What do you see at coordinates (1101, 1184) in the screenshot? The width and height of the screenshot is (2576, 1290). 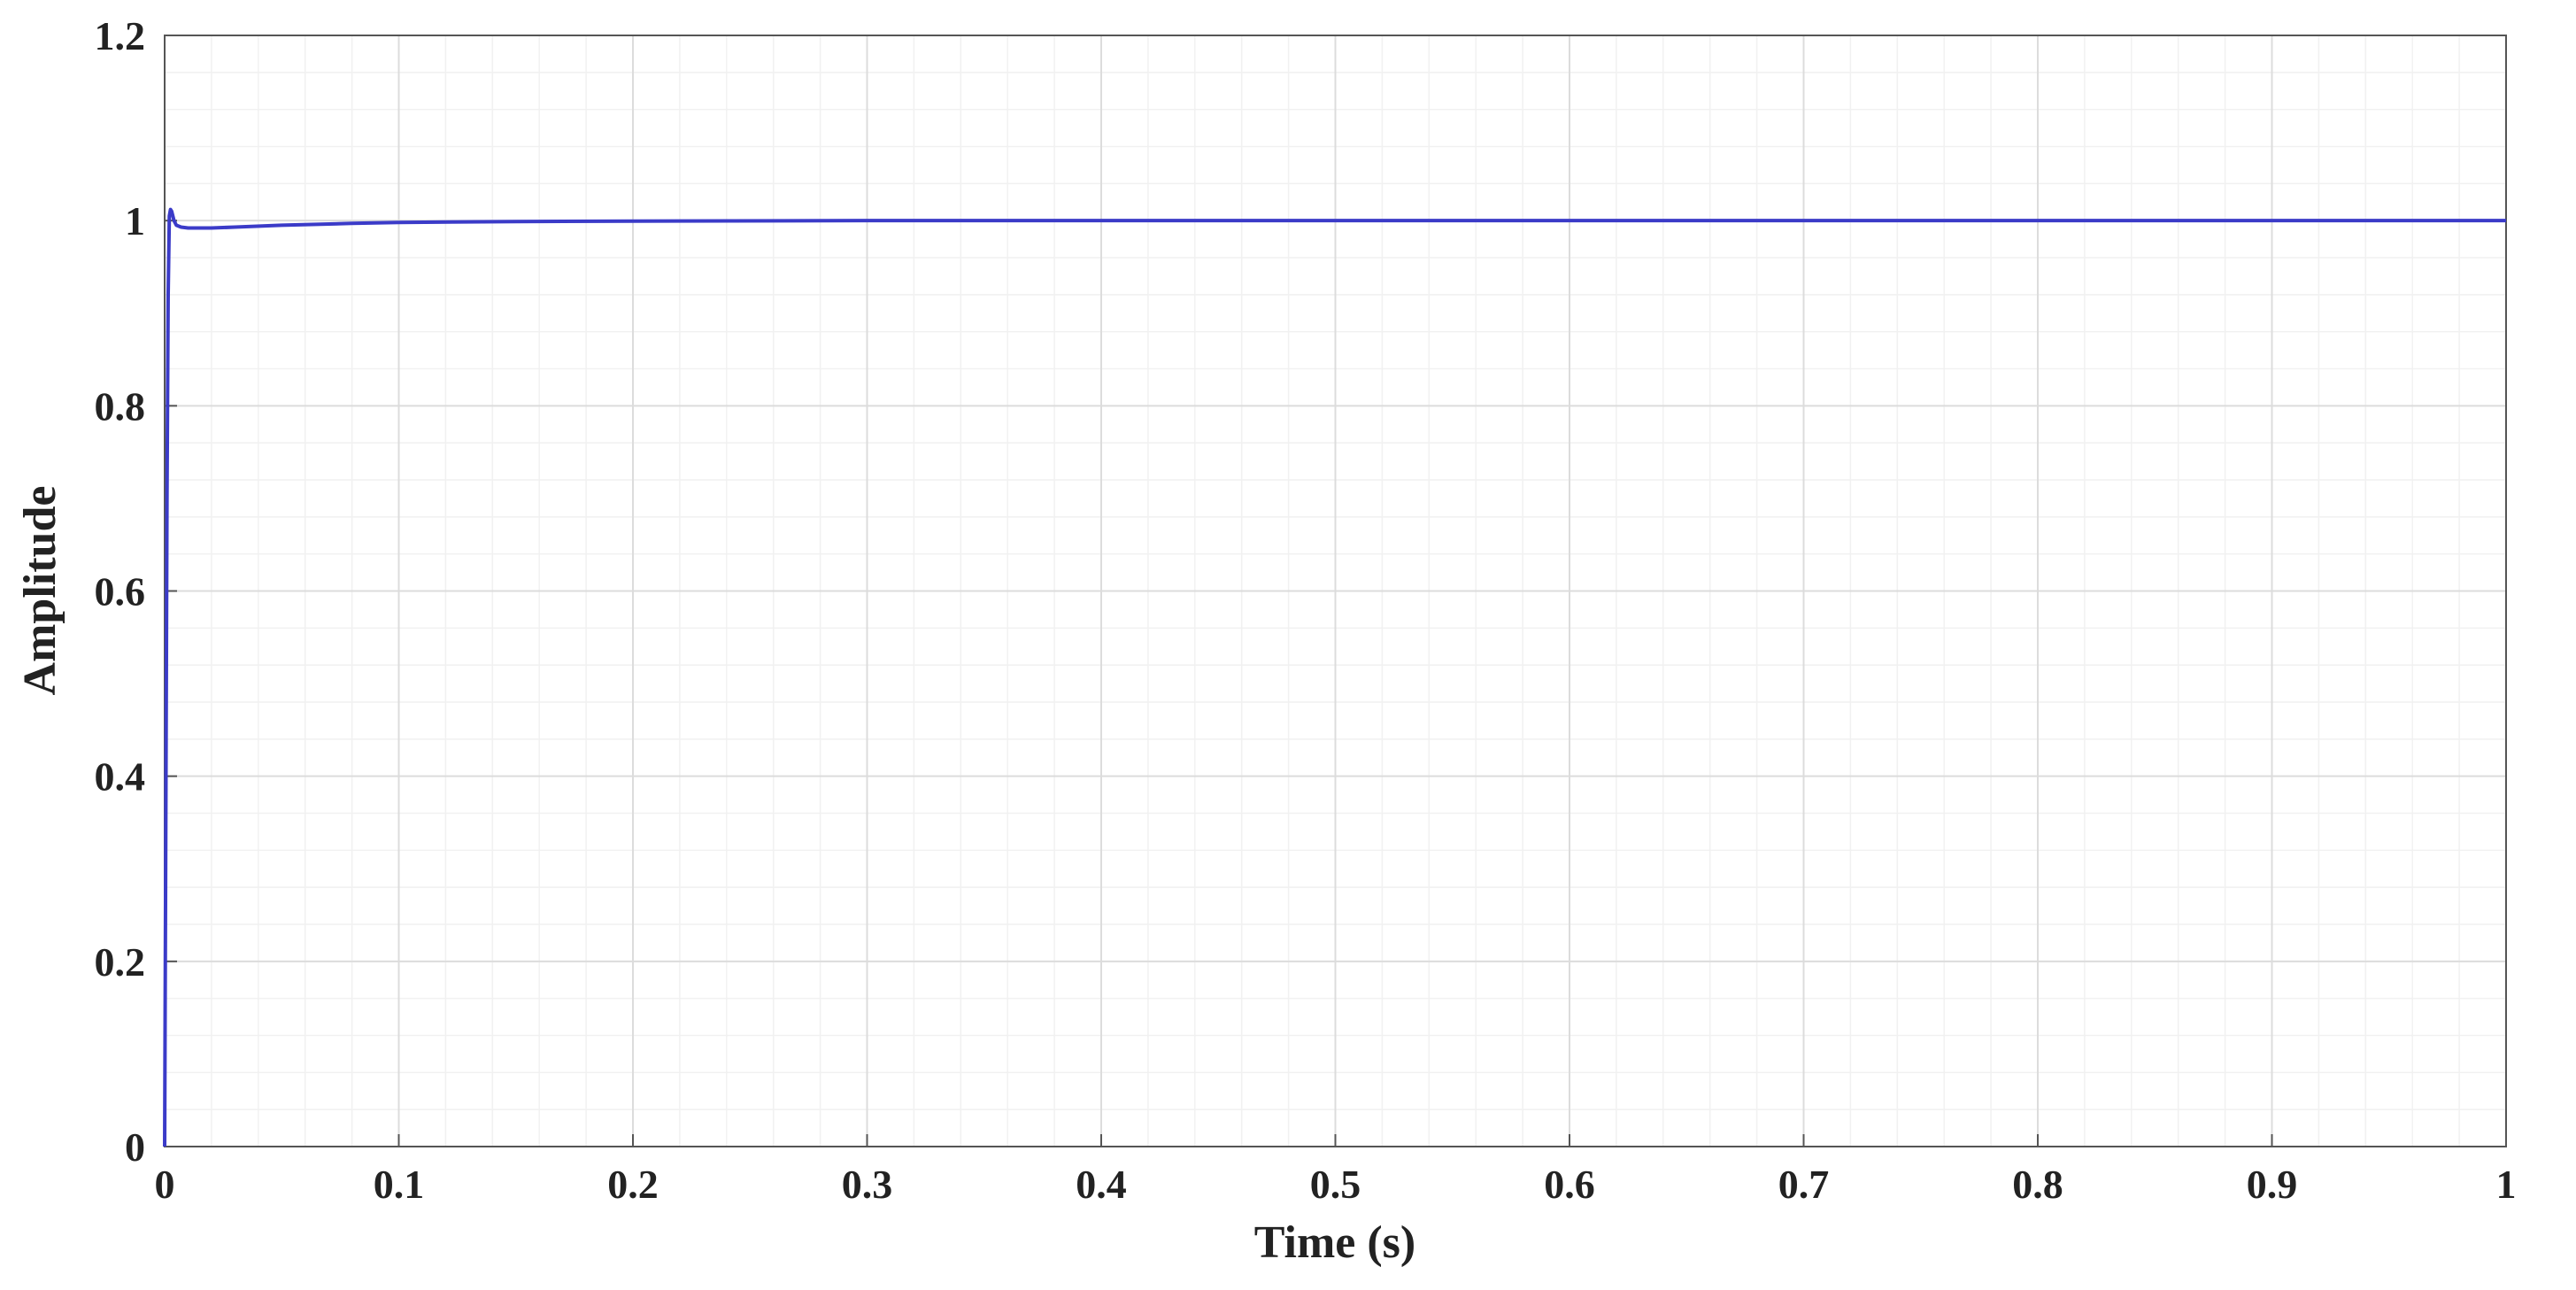 I see `x-tick-label: 0.4` at bounding box center [1101, 1184].